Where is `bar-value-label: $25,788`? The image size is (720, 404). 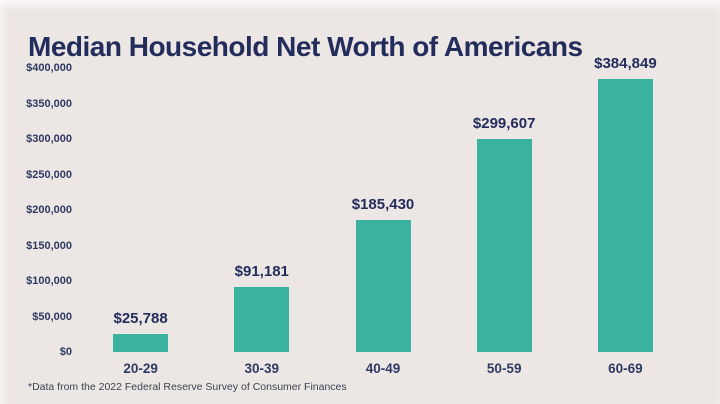 bar-value-label: $25,788 is located at coordinates (140, 318).